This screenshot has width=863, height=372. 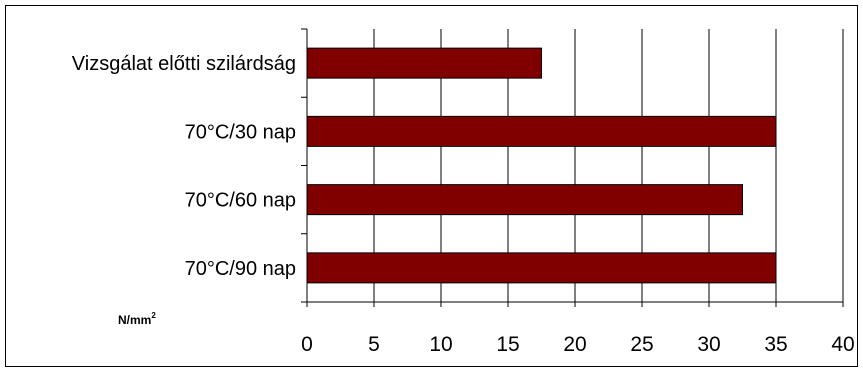 I want to click on x-tick-label-15: 15, so click(x=507, y=344).